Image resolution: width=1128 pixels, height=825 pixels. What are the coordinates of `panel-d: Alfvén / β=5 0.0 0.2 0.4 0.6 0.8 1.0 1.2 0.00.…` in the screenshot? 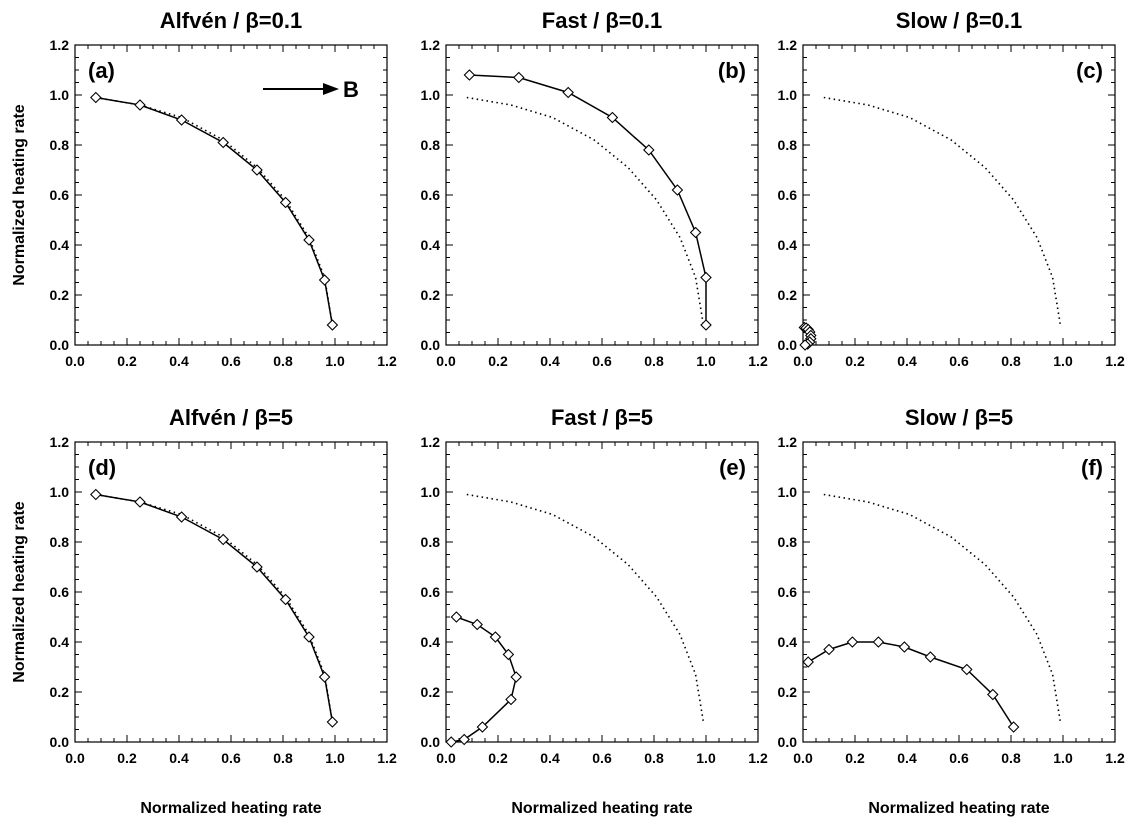 It's located at (223, 585).